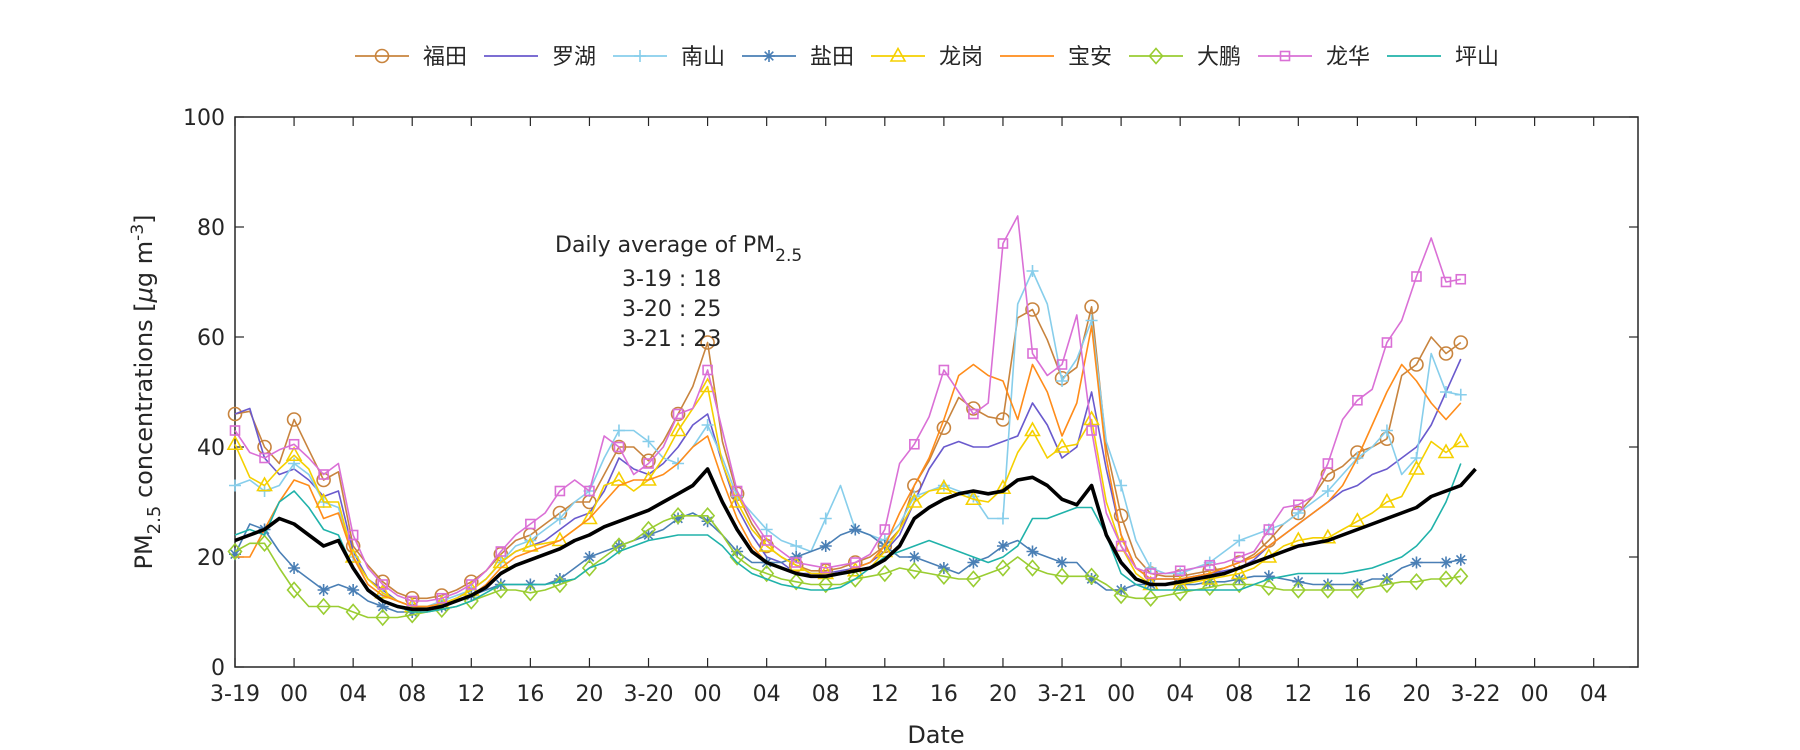 This screenshot has width=1800, height=750. I want to click on legend-item: 罗湖, so click(540, 57).